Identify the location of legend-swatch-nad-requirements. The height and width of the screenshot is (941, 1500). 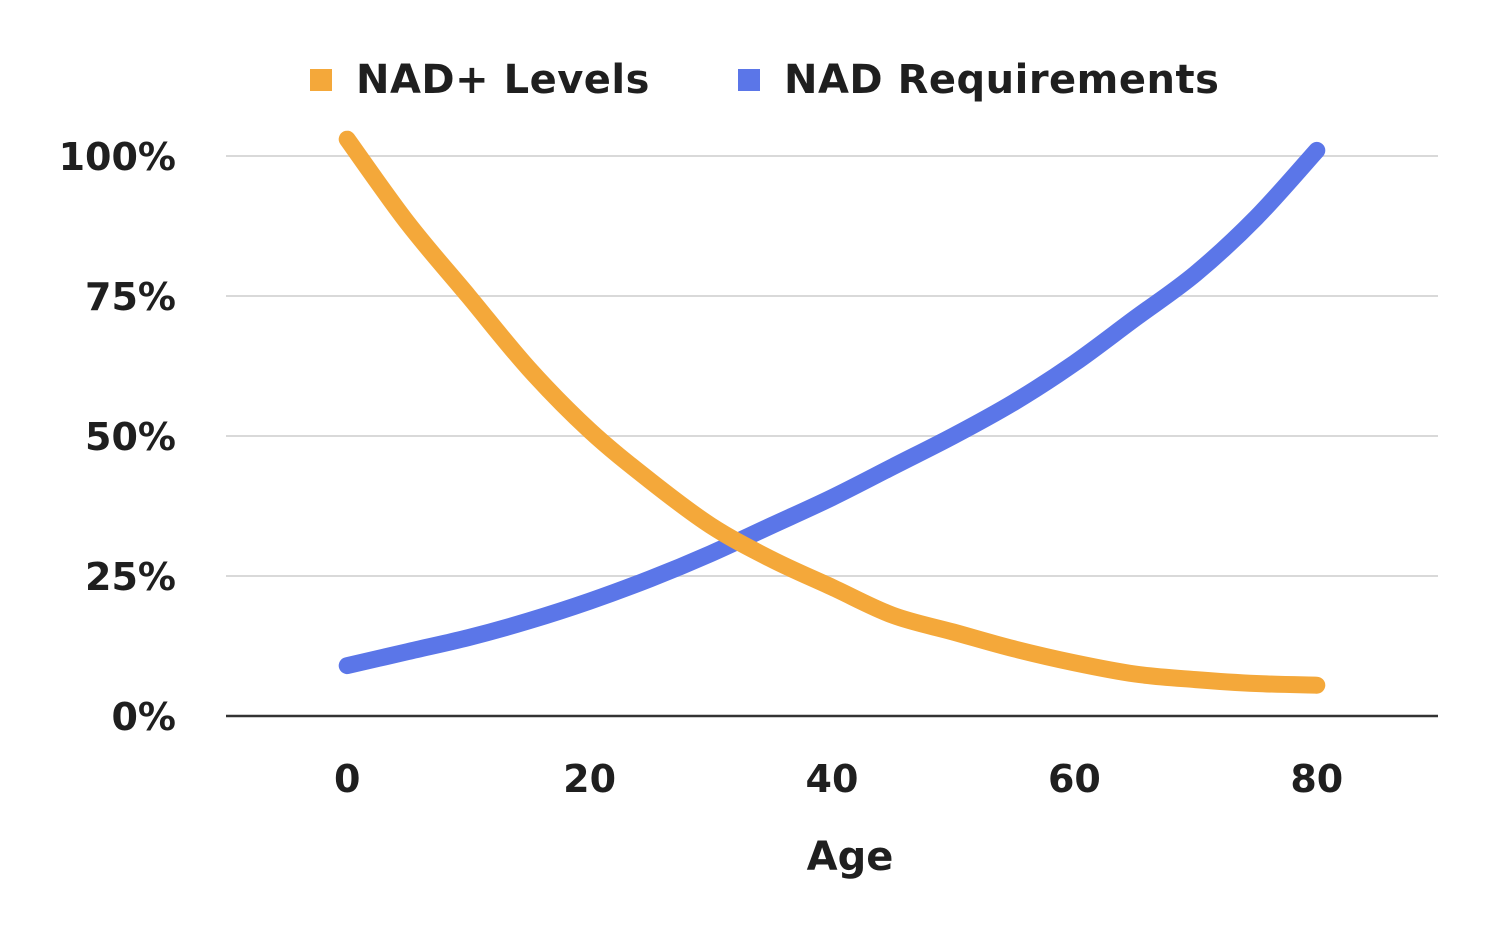
(749, 80).